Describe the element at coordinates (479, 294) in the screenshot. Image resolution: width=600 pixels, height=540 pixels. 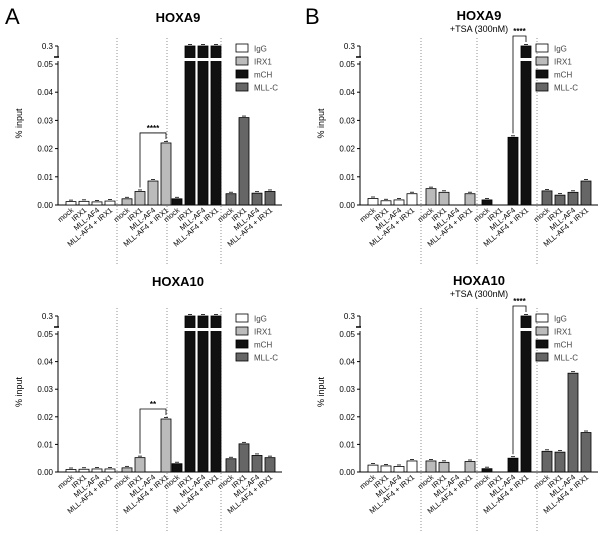
I see `chart-subtitle: +TSA (300nM)` at that location.